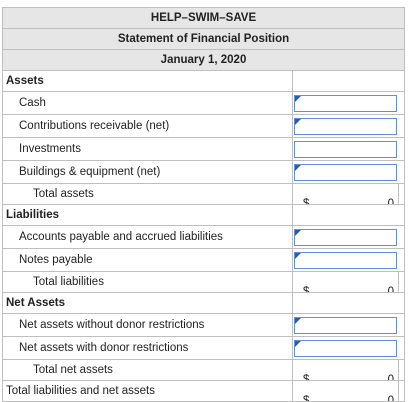  I want to click on table-row: Notes payable, so click(204, 260).